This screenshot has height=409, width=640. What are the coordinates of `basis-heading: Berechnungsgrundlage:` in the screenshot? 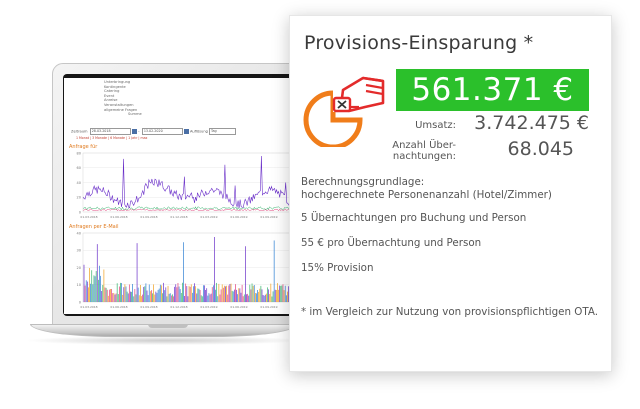 It's located at (363, 182).